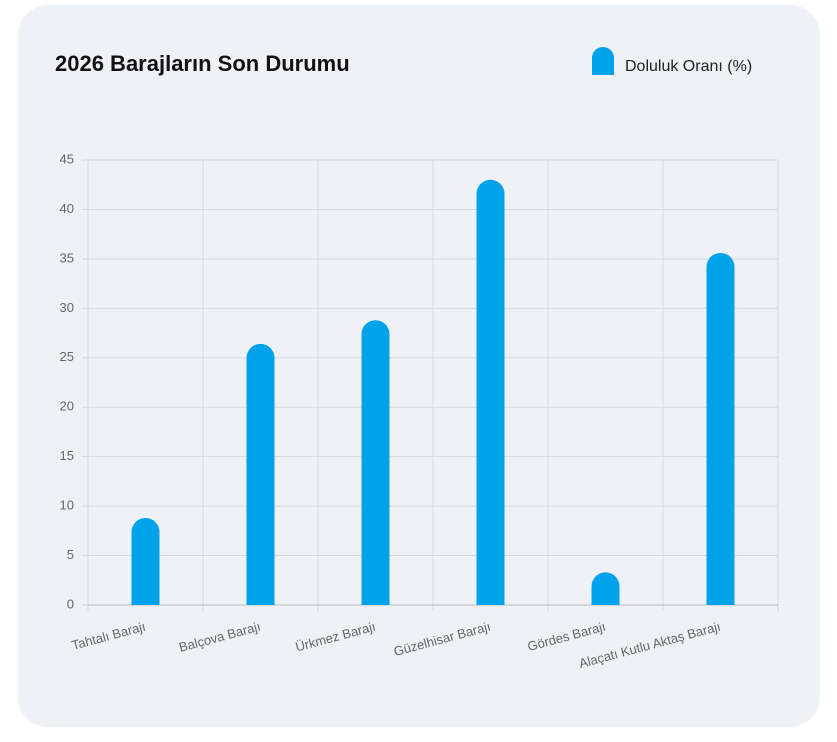  I want to click on y-tick-label: 45, so click(67, 158).